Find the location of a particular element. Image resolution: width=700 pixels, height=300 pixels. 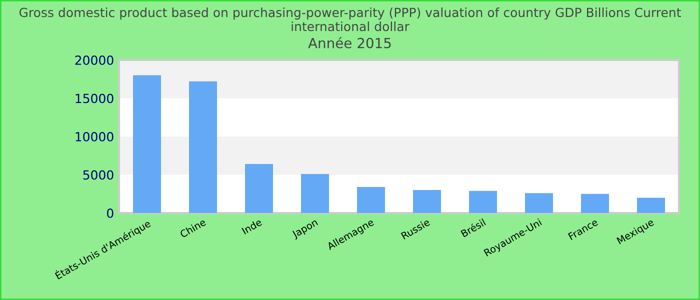

y-tick-label: 15000 is located at coordinates (95, 99).